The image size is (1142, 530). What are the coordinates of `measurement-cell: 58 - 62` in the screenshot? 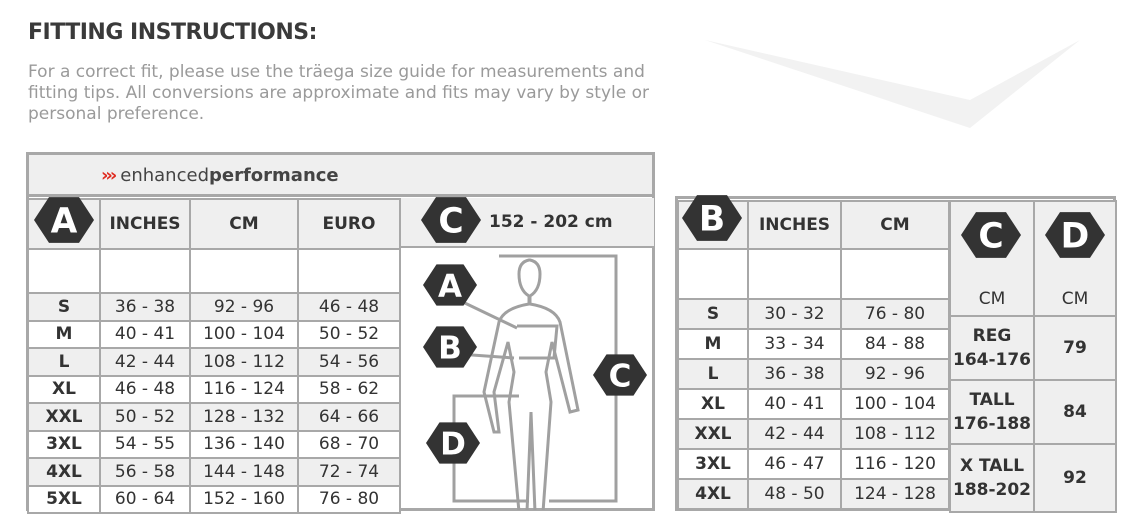 It's located at (349, 389).